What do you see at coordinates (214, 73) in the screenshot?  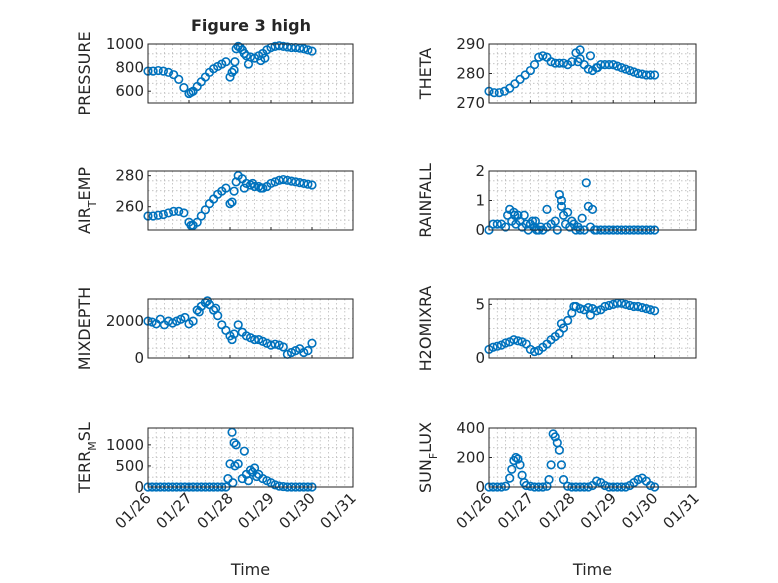 I see `subplot-pressure: 600 800 1000 PRESSURE` at bounding box center [214, 73].